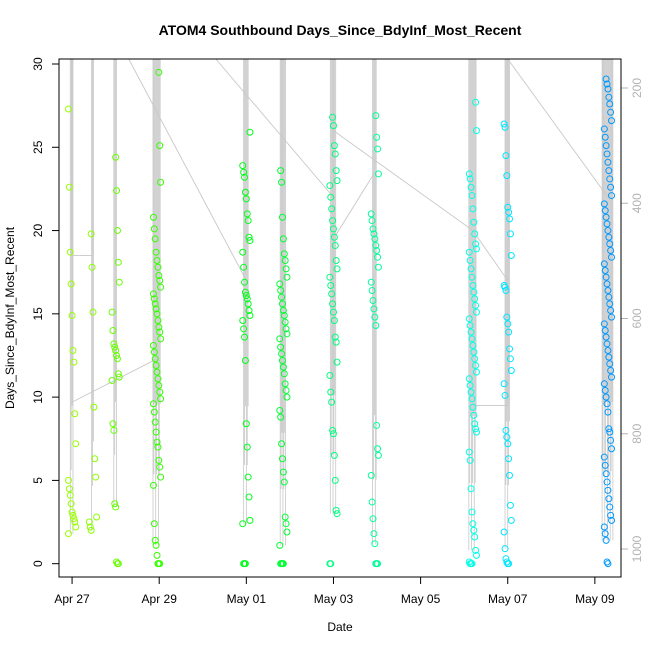 Image resolution: width=650 pixels, height=650 pixels. What do you see at coordinates (334, 599) in the screenshot?
I see `x-tick-label: May 03` at bounding box center [334, 599].